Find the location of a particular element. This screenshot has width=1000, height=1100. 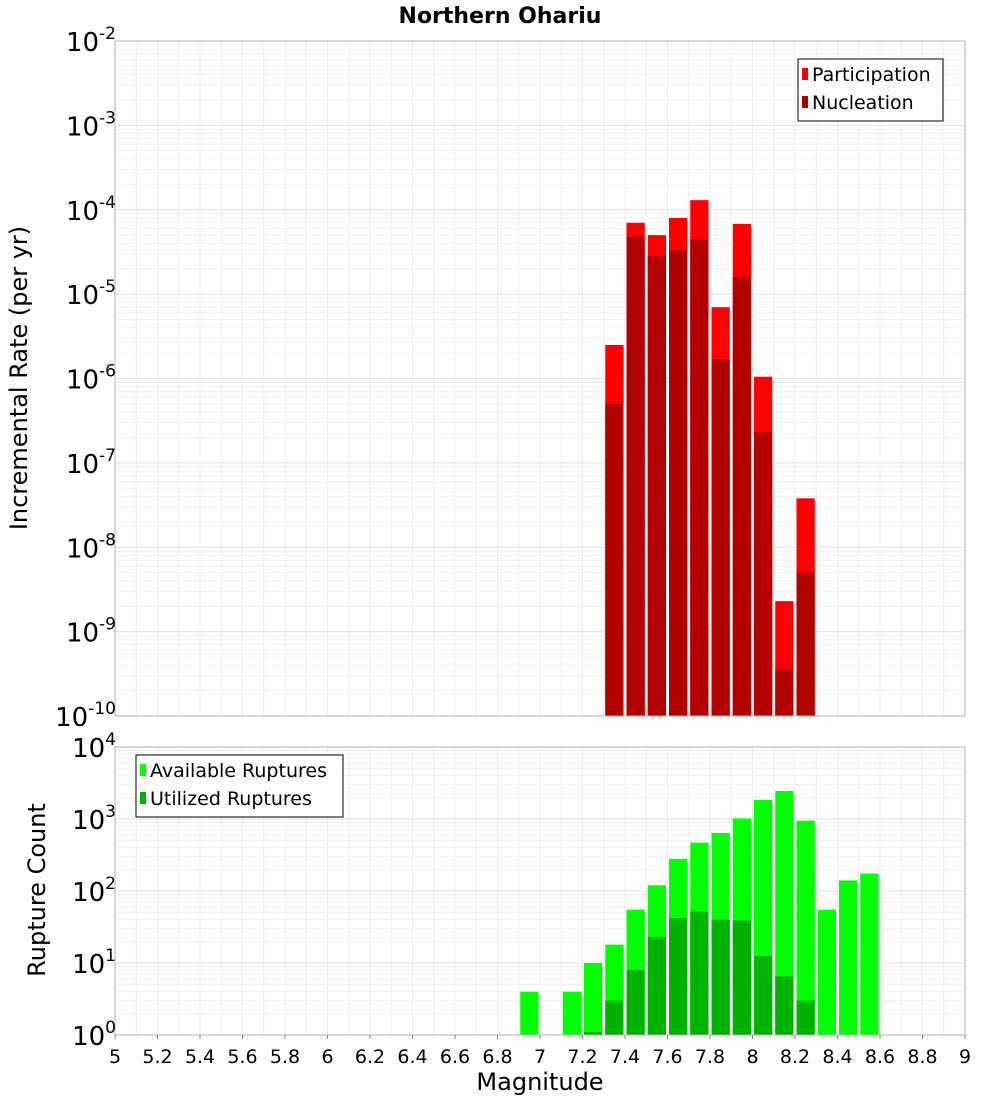

top-y-tick-label: 10⁻⁵ is located at coordinates (91, 294).